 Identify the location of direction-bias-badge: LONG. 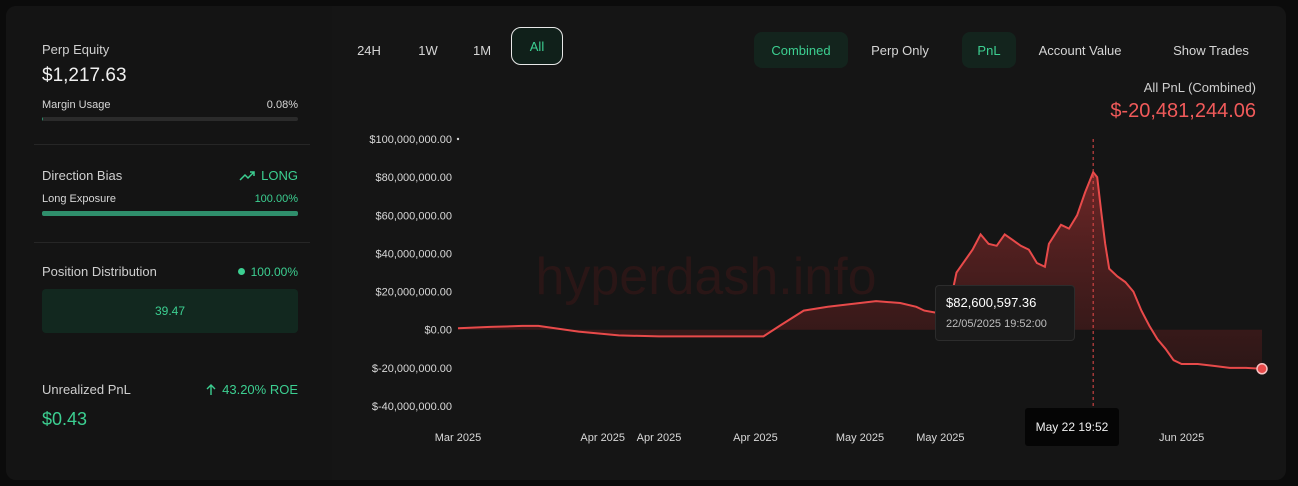
(268, 175).